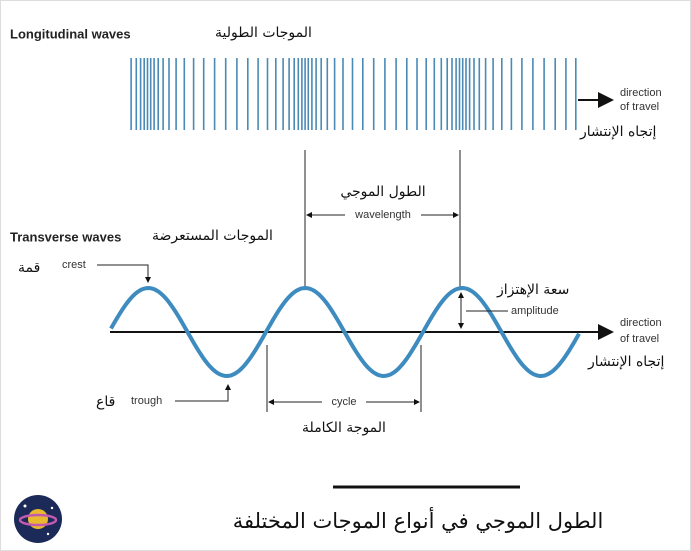 This screenshot has height=551, width=691. I want to click on transverse-wave, so click(345, 332).